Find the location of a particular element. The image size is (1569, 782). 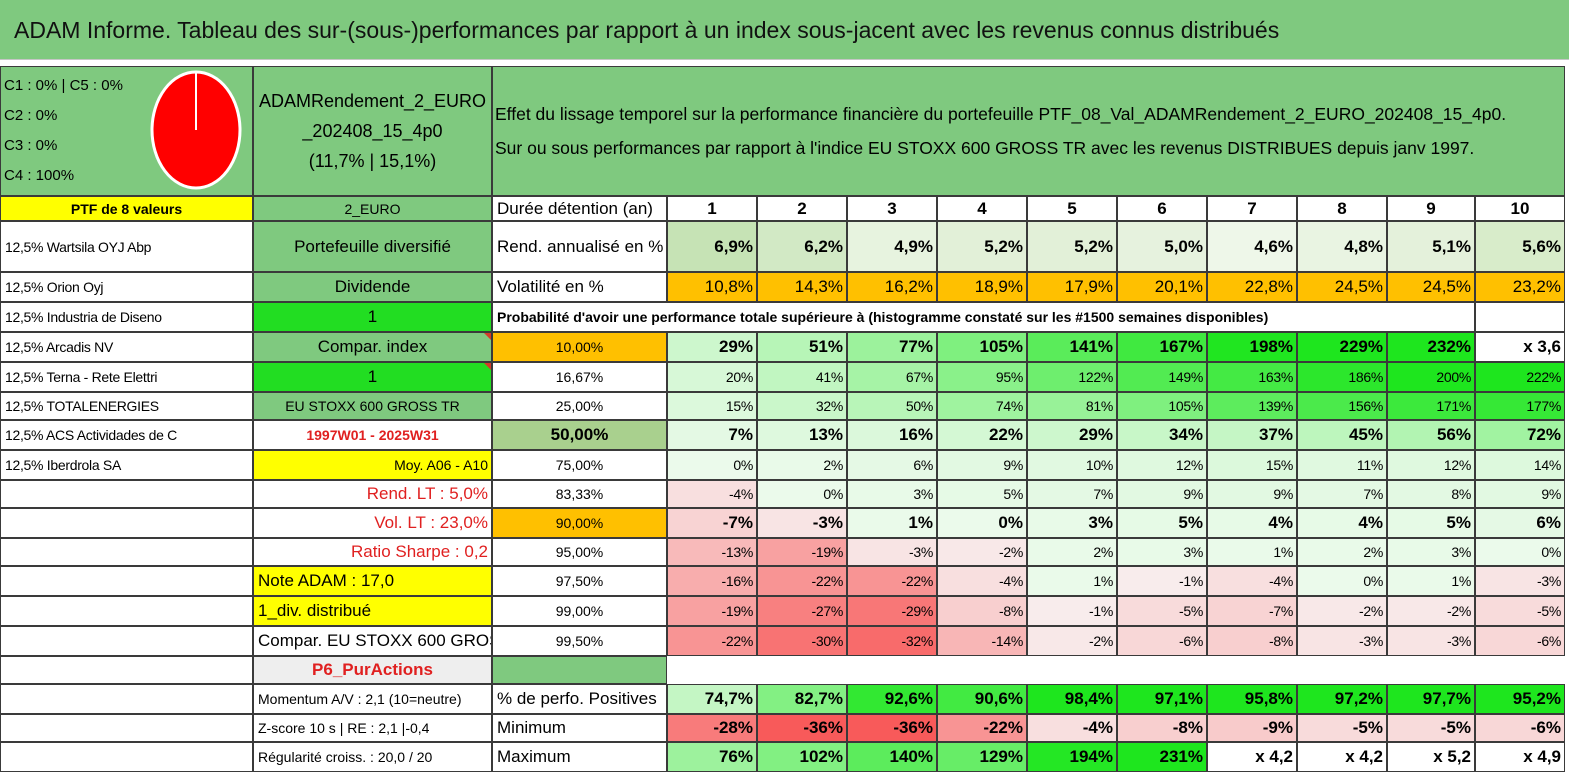

quantile-value: -22% is located at coordinates (802, 581).